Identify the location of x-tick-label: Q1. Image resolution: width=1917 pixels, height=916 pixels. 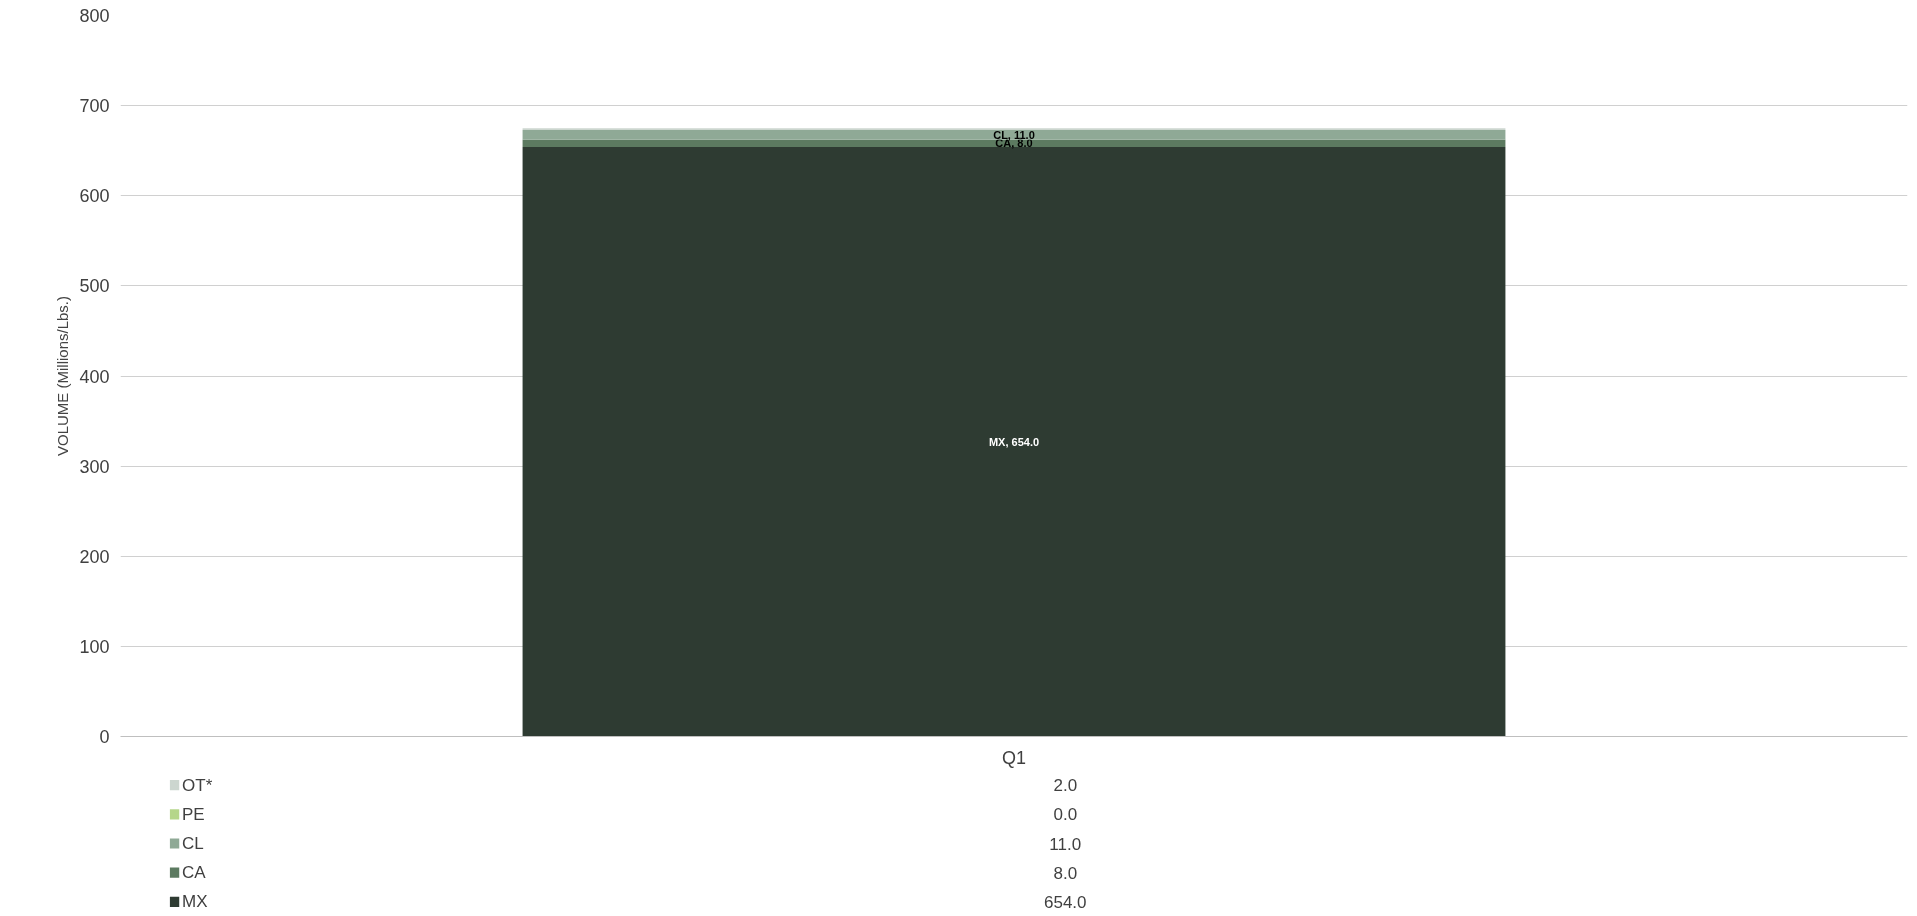
(1014, 757).